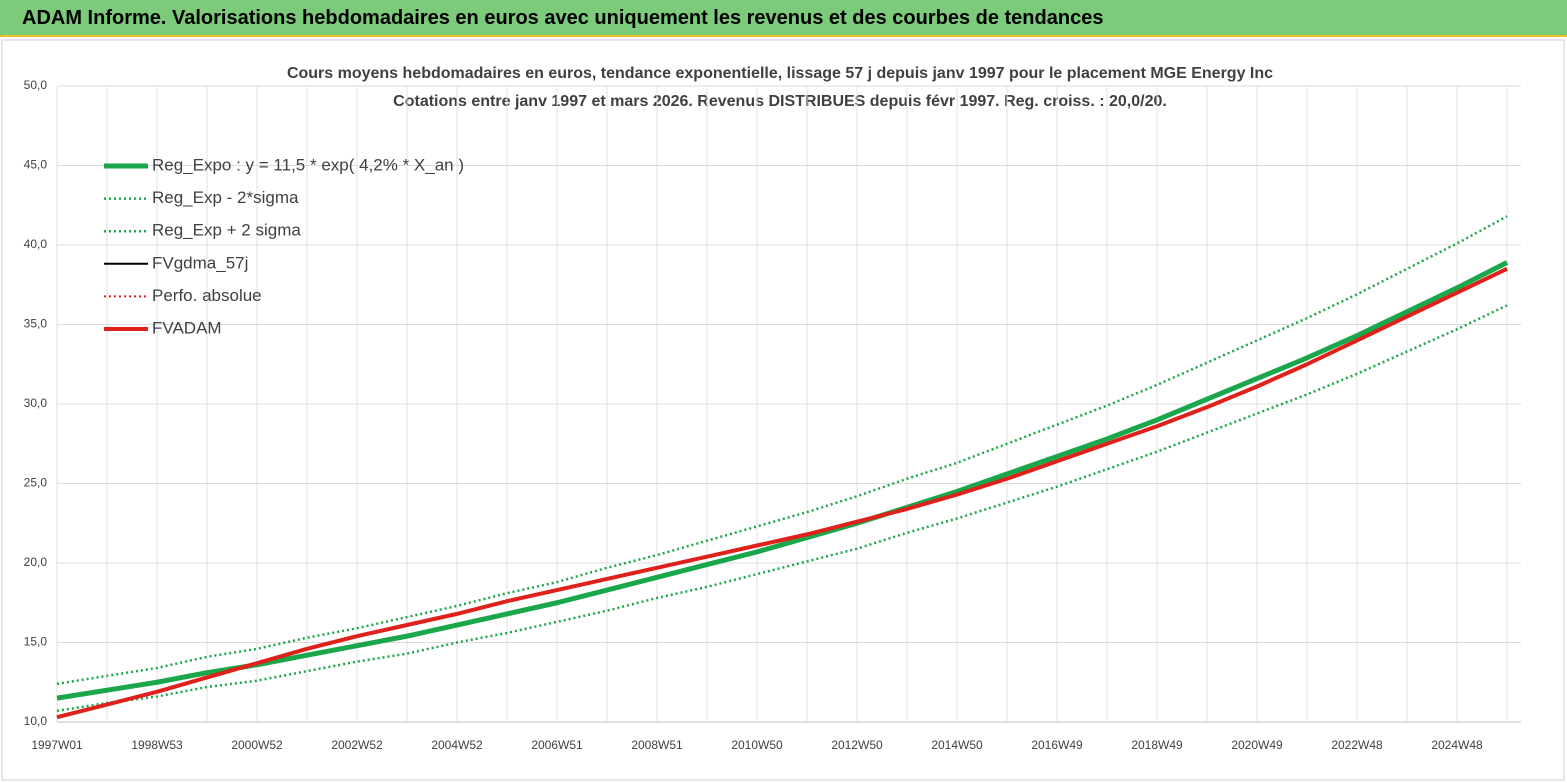  I want to click on y-tick-label: 25,0, so click(36, 483).